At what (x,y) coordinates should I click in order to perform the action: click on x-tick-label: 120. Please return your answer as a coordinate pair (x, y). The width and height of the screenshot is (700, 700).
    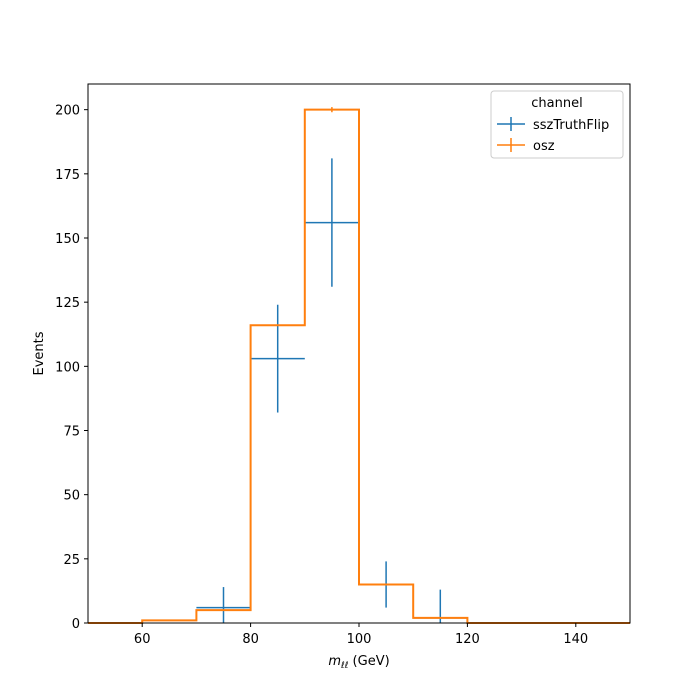
    Looking at the image, I should click on (467, 639).